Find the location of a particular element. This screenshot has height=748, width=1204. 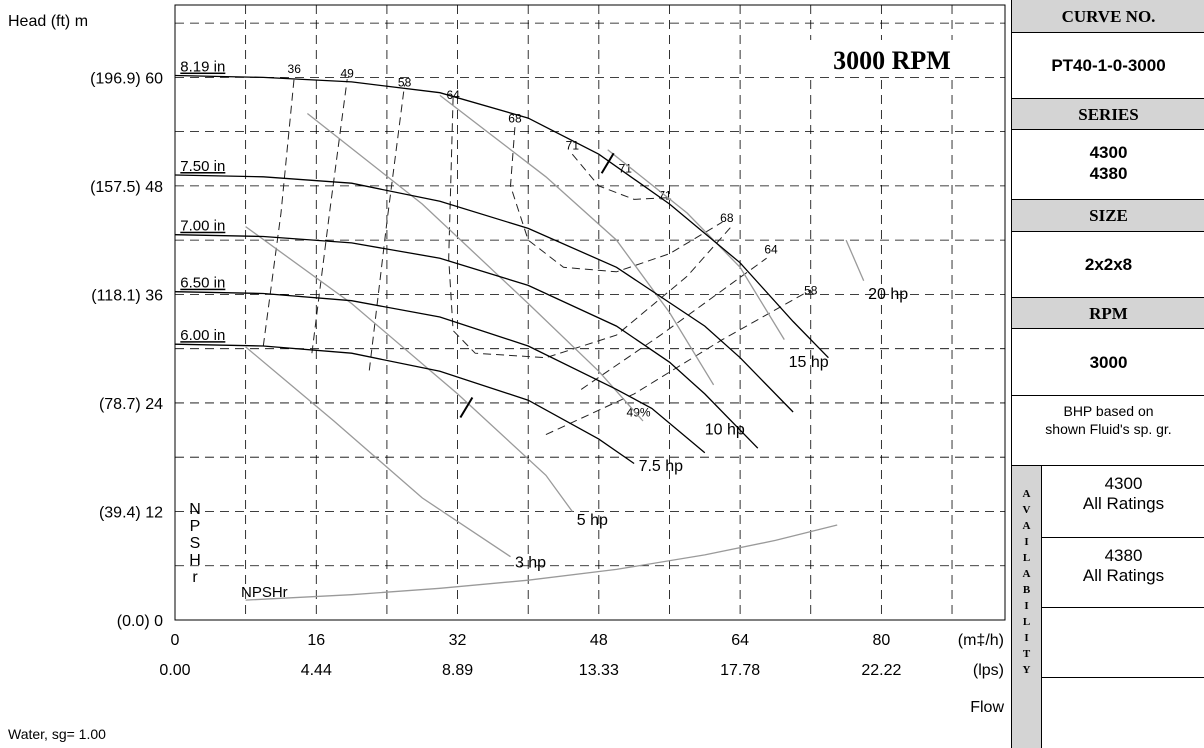

series-header: SERIES is located at coordinates (1108, 114).